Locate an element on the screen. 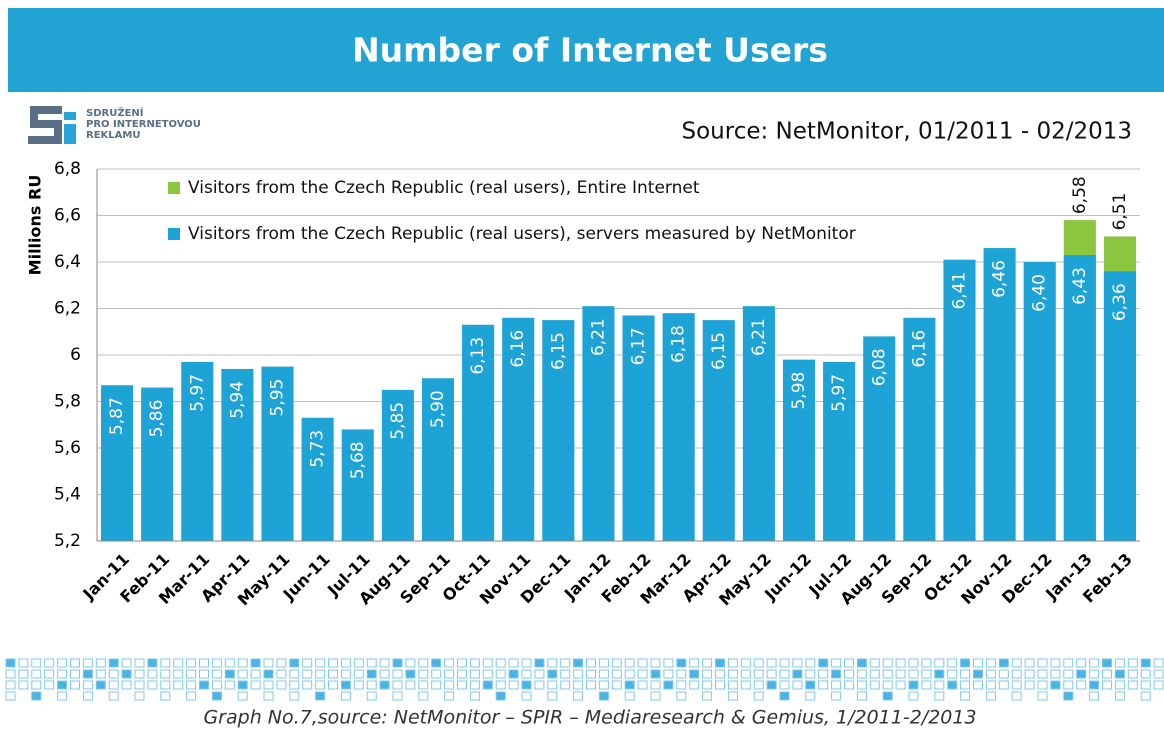 The image size is (1164, 735). chart-title: Number of Internet Users is located at coordinates (590, 50).